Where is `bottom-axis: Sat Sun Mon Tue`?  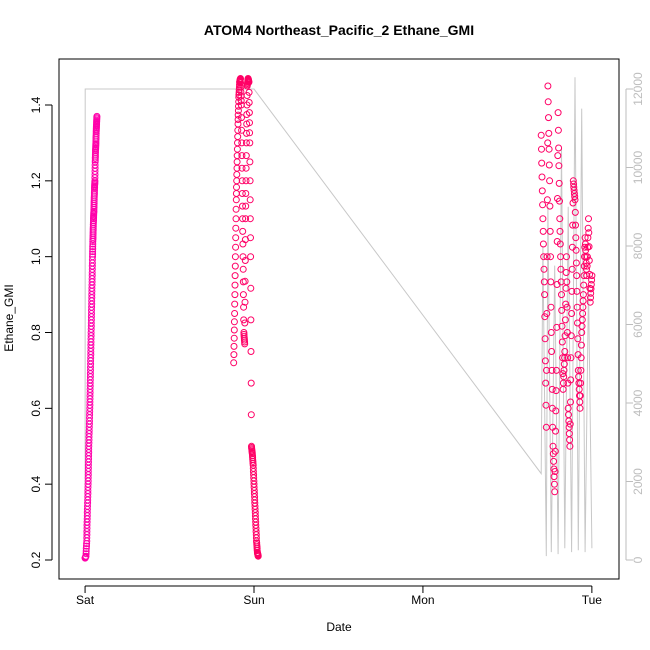 bottom-axis: Sat Sun Mon Tue is located at coordinates (339, 596).